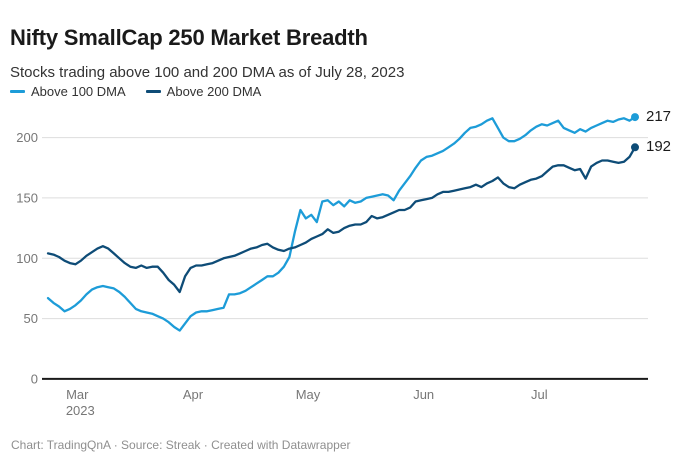 The image size is (689, 467). What do you see at coordinates (635, 147) in the screenshot?
I see `series-end-dot-above-200-dma` at bounding box center [635, 147].